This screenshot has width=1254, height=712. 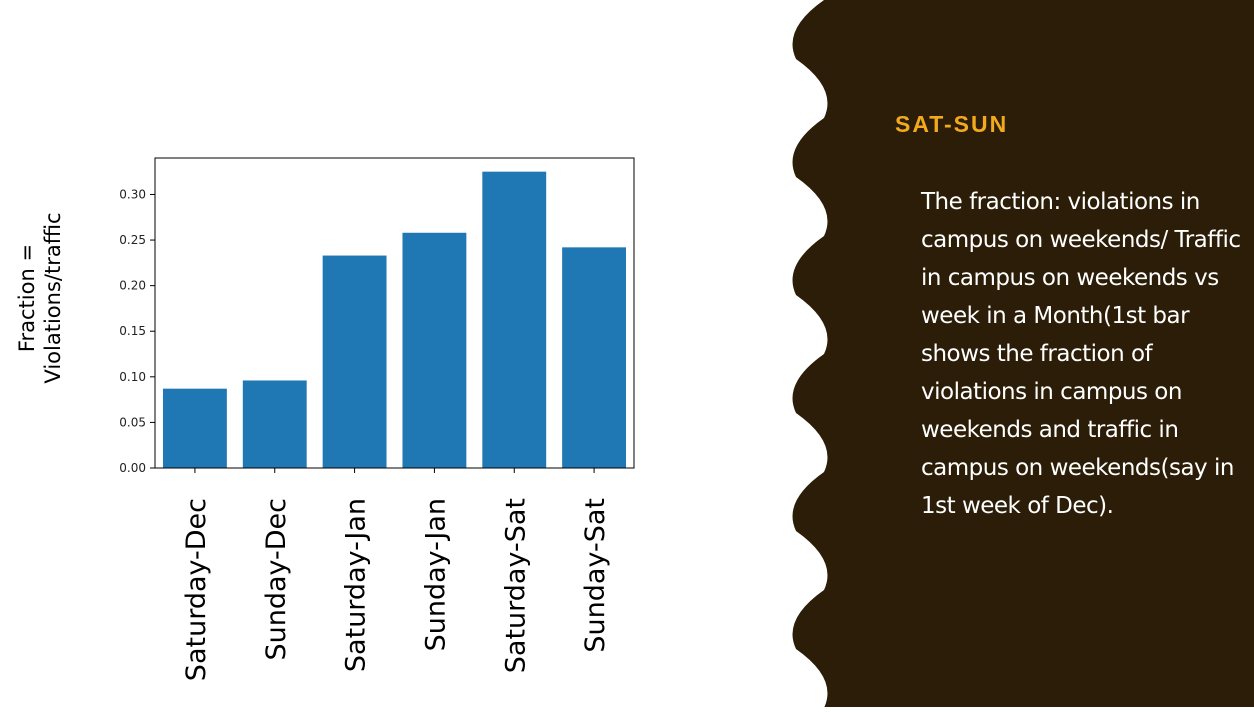 What do you see at coordinates (435, 574) in the screenshot?
I see `x-tick-label: Sunday-Jan` at bounding box center [435, 574].